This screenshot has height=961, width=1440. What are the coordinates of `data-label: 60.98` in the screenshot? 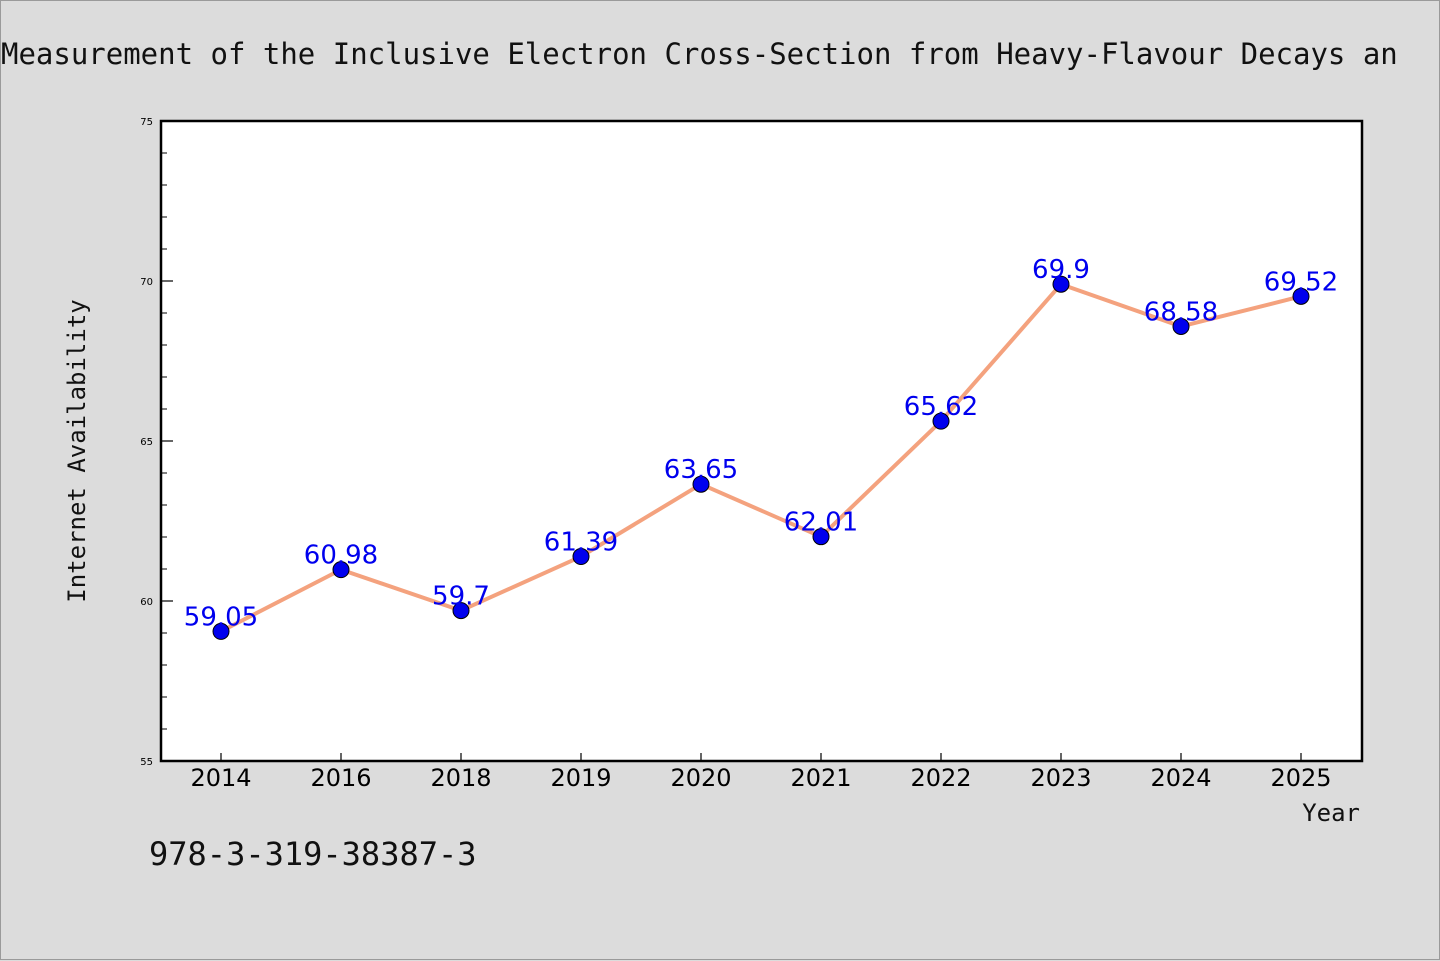 It's located at (341, 556).